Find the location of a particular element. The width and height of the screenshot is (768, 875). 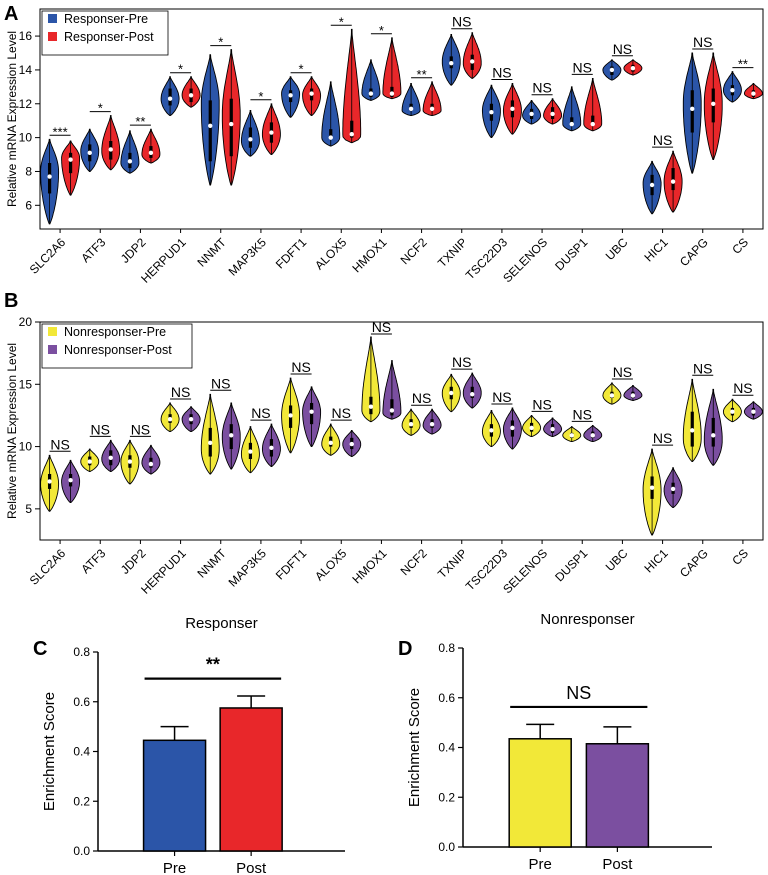

legend-box is located at coordinates (105, 33).